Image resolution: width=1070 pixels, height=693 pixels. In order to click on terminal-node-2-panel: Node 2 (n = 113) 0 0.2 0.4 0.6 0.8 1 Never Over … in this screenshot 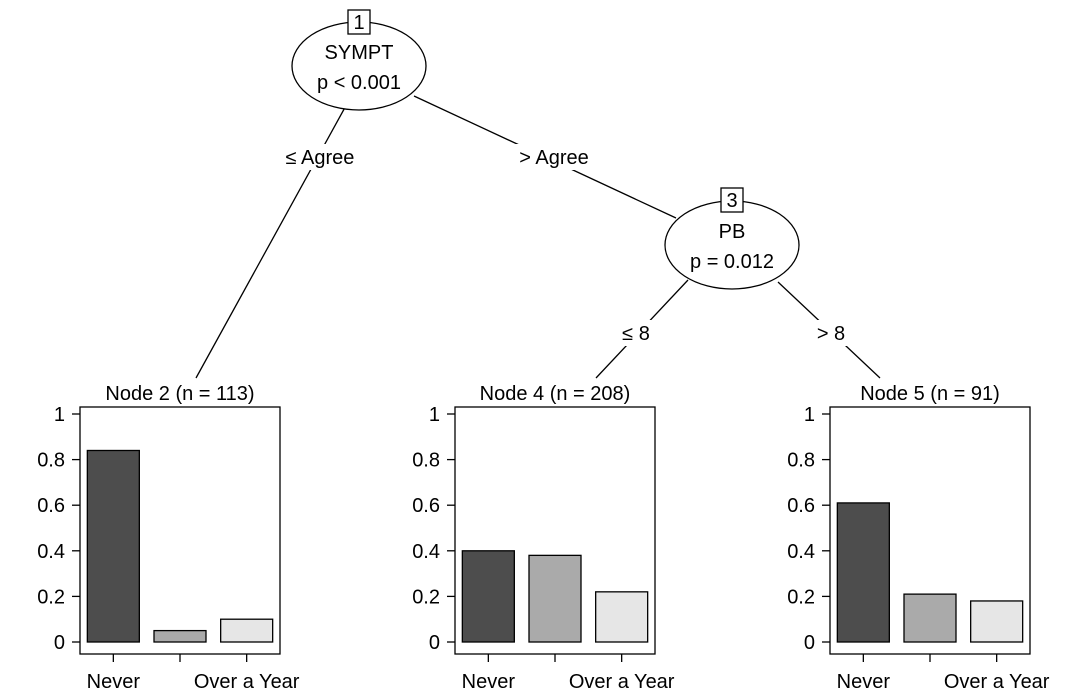, I will do `click(168, 536)`.